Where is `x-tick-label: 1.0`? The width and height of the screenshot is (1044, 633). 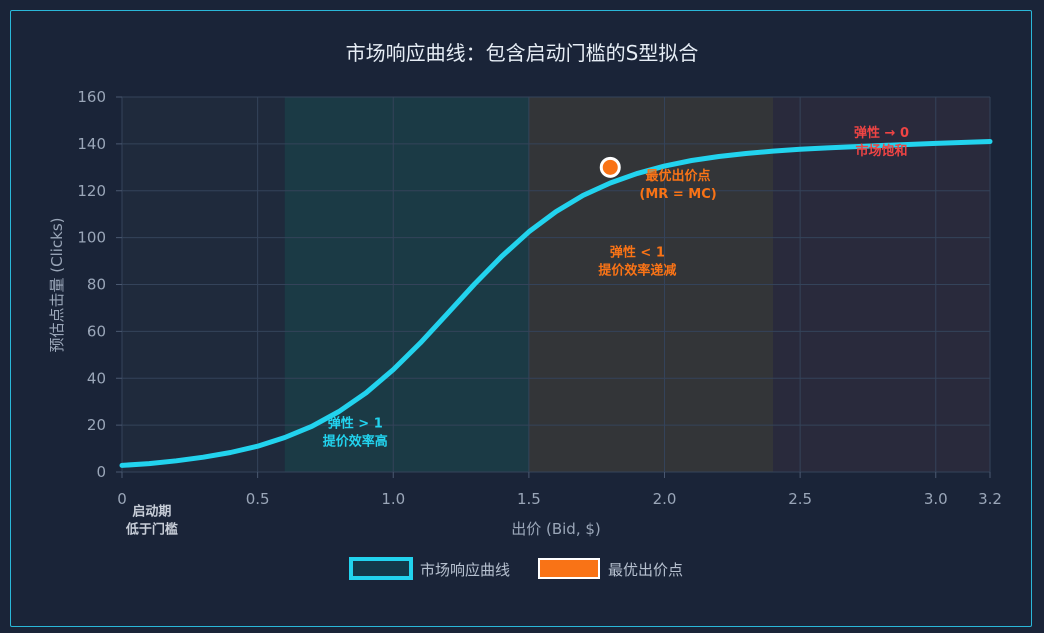 x-tick-label: 1.0 is located at coordinates (393, 499).